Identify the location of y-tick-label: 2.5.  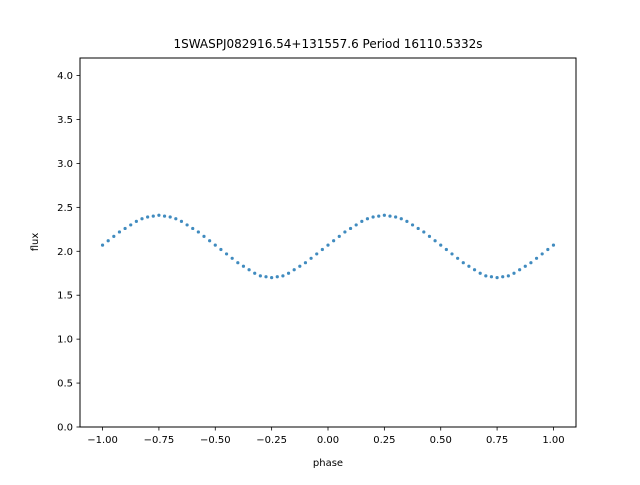
(65, 208).